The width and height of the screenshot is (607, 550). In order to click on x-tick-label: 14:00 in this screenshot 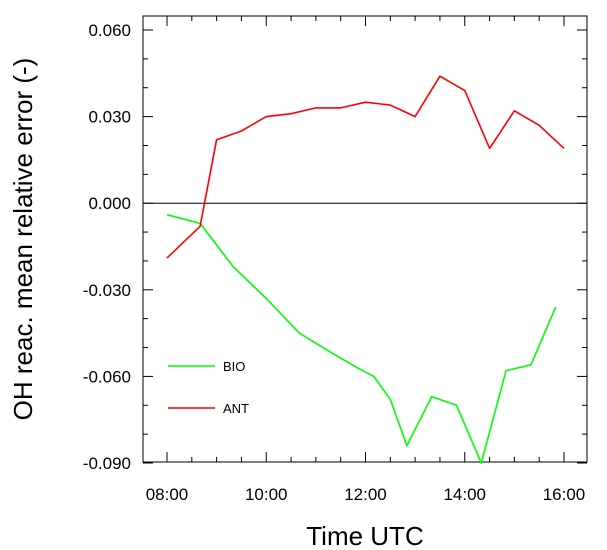, I will do `click(464, 494)`.